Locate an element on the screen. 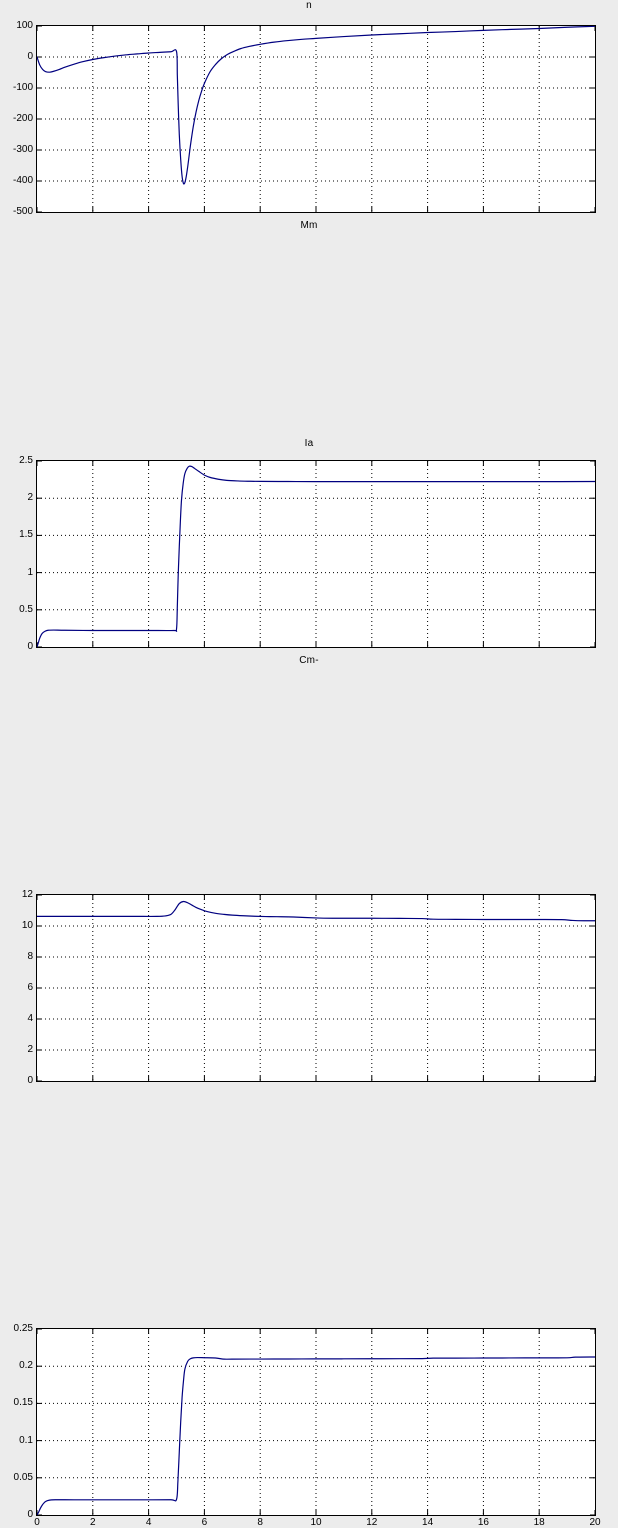 This screenshot has width=618, height=1528. plot-title-cm: Cm- is located at coordinates (309, 660).